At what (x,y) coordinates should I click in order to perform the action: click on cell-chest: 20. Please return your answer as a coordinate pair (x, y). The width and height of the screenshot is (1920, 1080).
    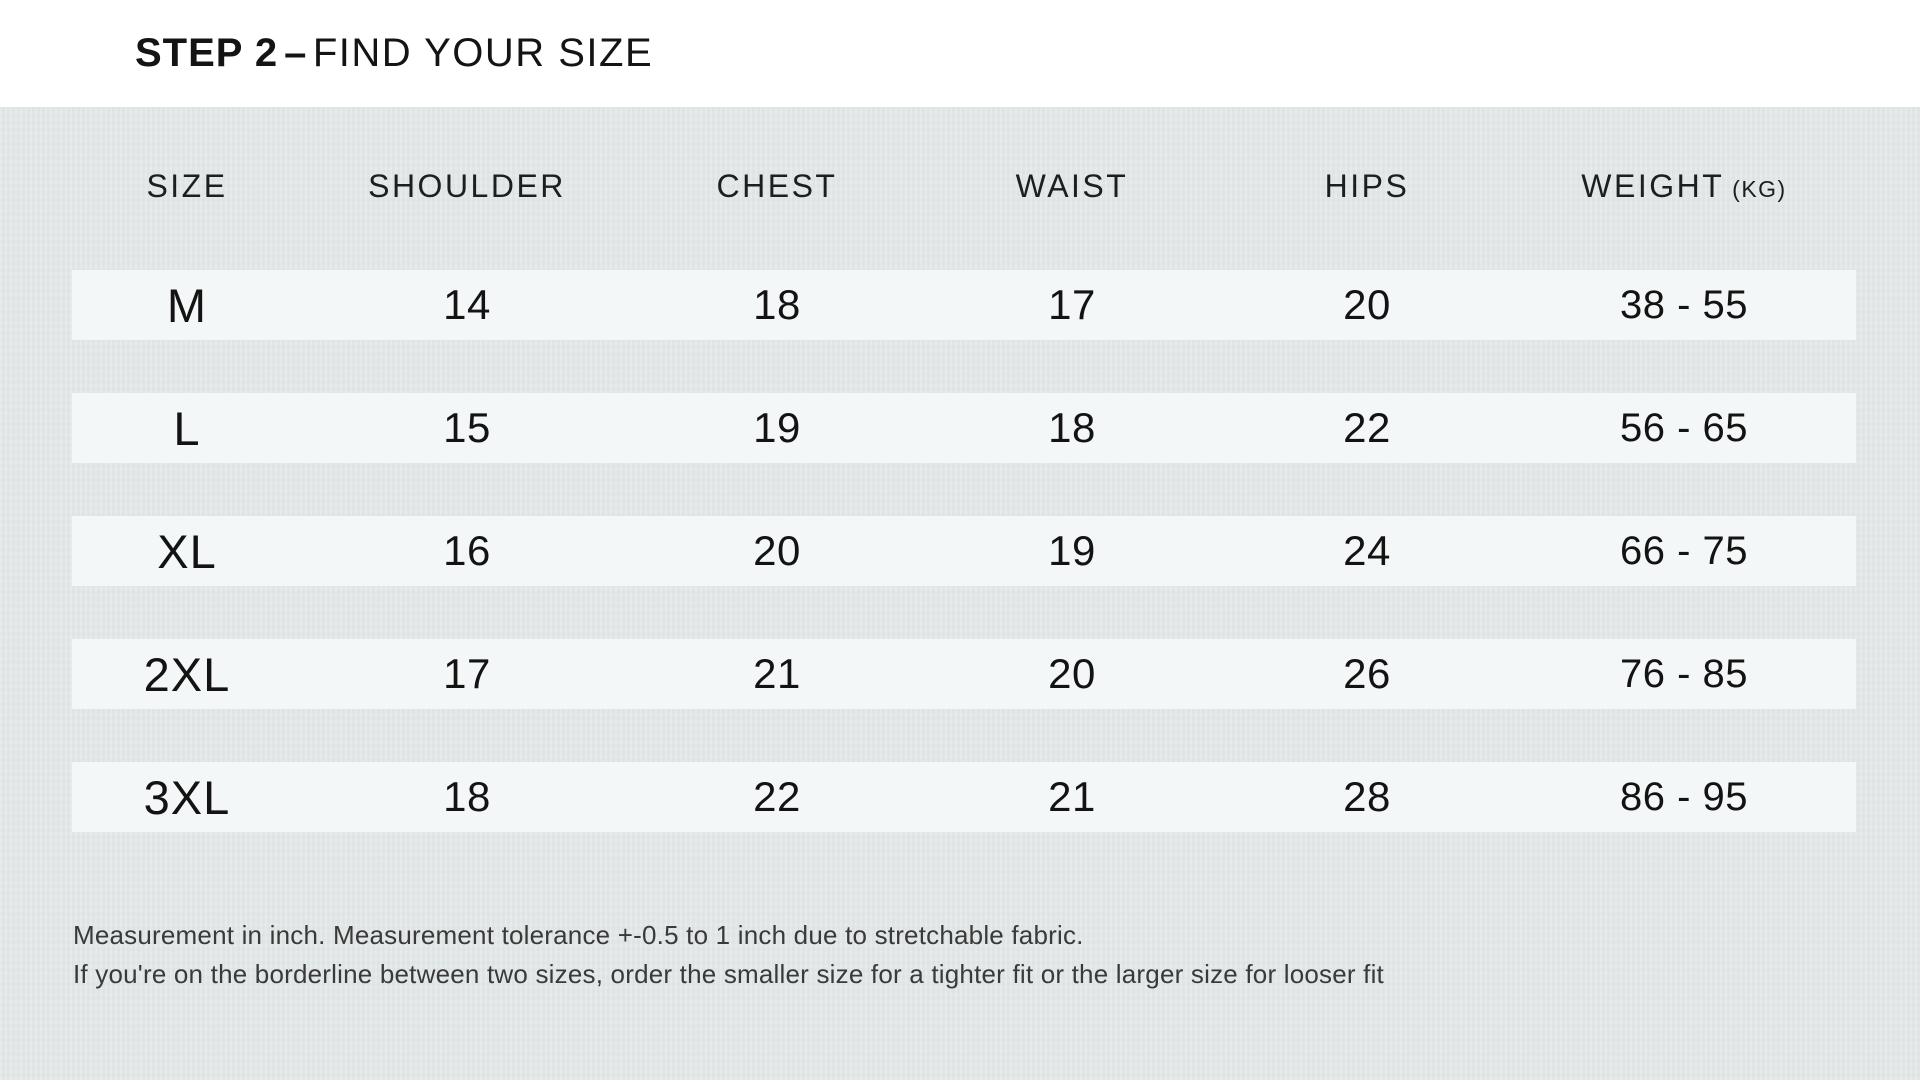
    Looking at the image, I should click on (777, 550).